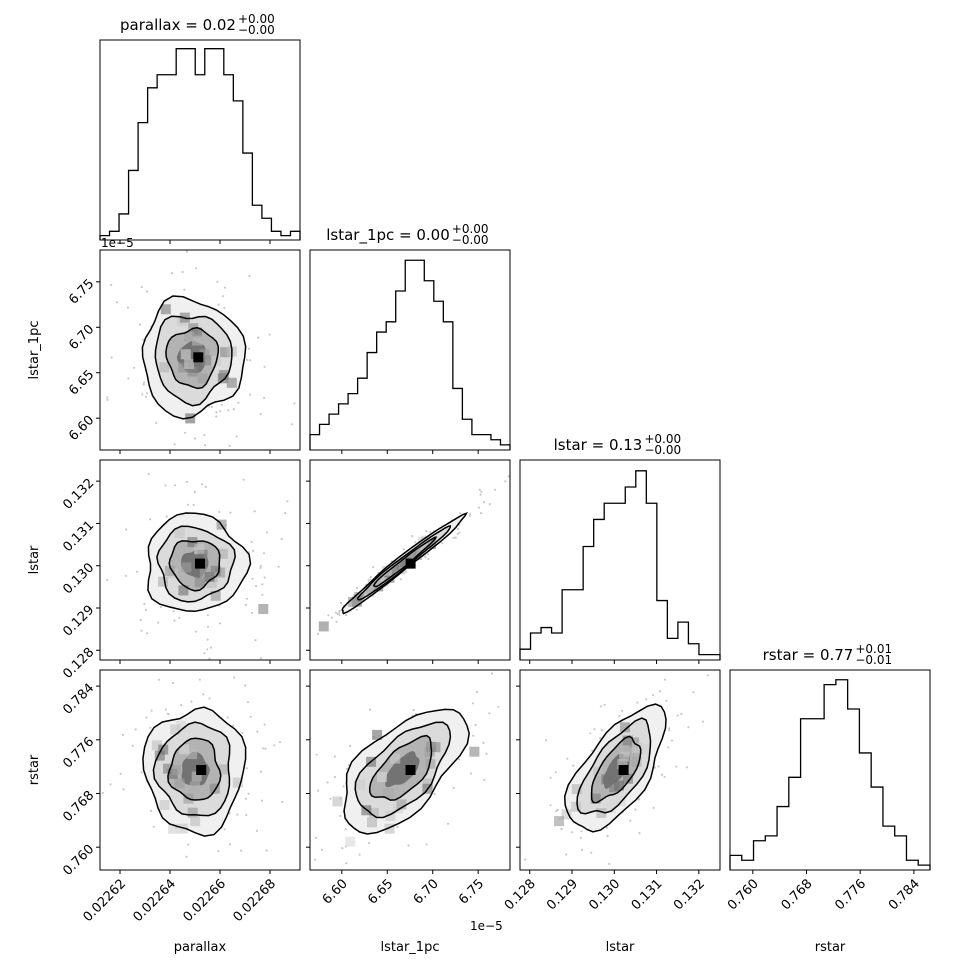 The width and height of the screenshot is (970, 970). What do you see at coordinates (197, 566) in the screenshot?
I see `density-panel-lstar-vs-parallax` at bounding box center [197, 566].